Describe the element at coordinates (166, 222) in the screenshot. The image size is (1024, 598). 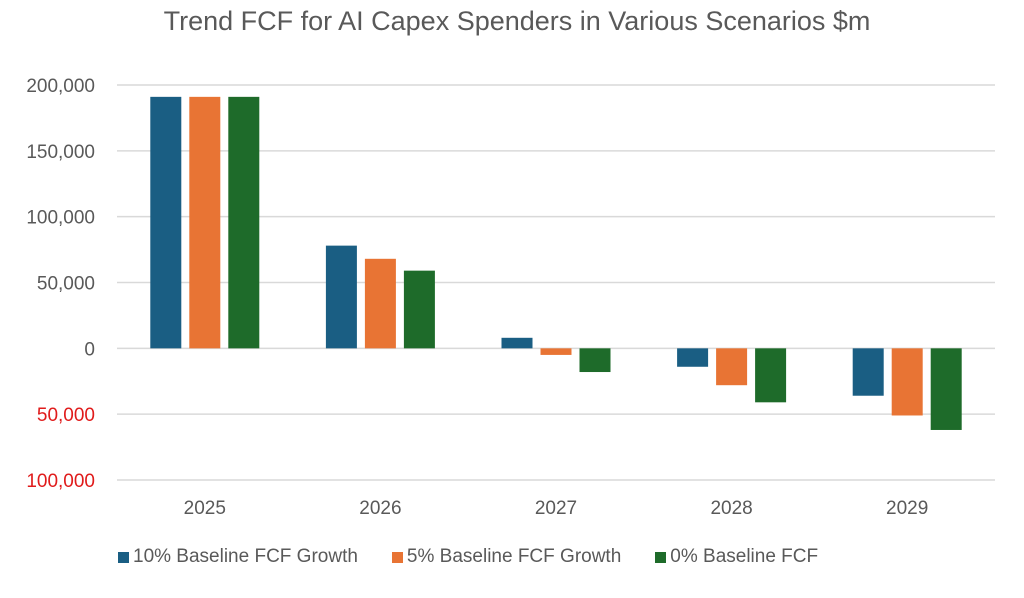
I see `bar-10-baseline-fcf-growth-2025` at that location.